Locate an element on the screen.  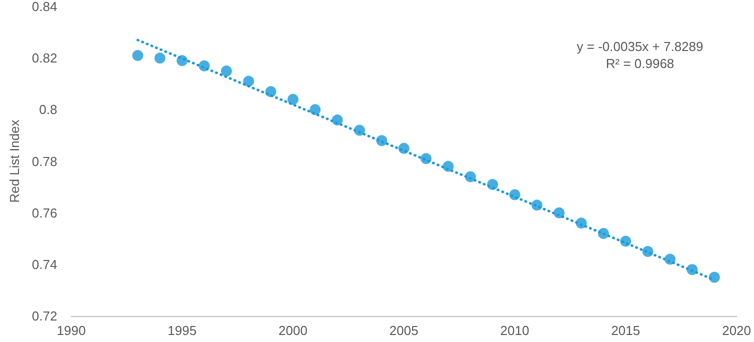
x-tick-label: 2015 is located at coordinates (625, 330).